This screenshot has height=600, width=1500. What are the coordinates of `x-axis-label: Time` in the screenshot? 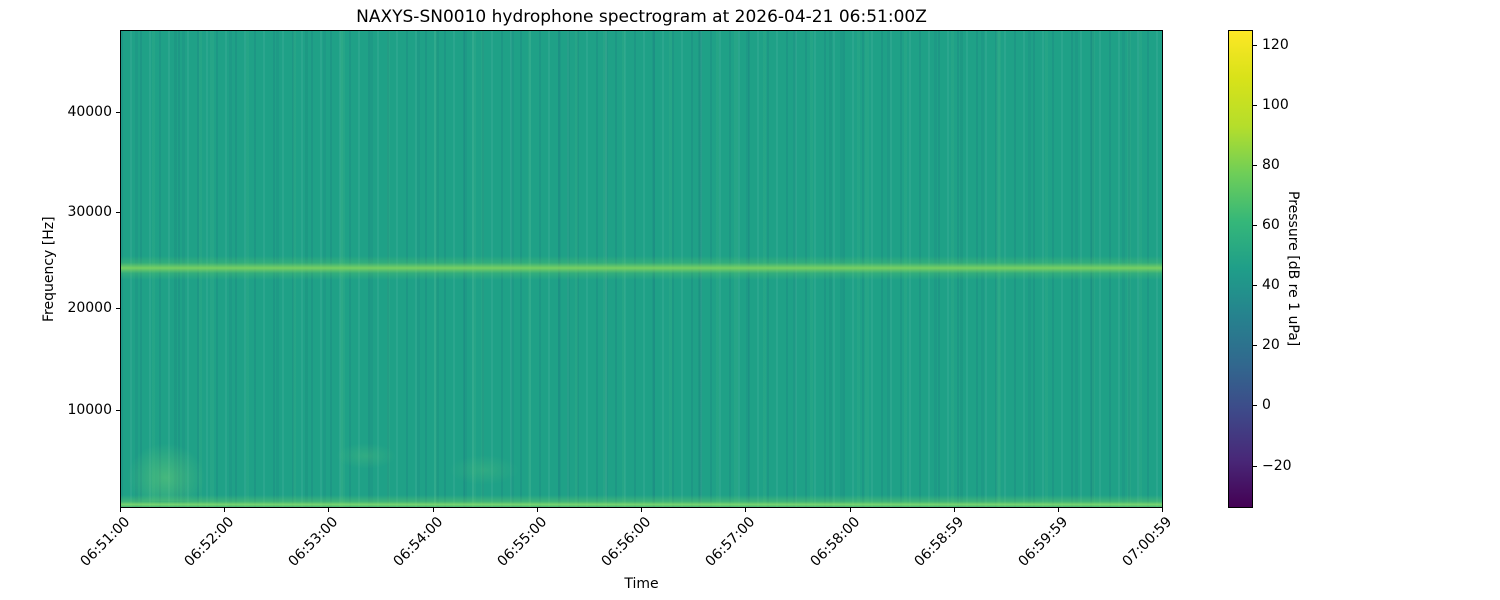 It's located at (641, 584).